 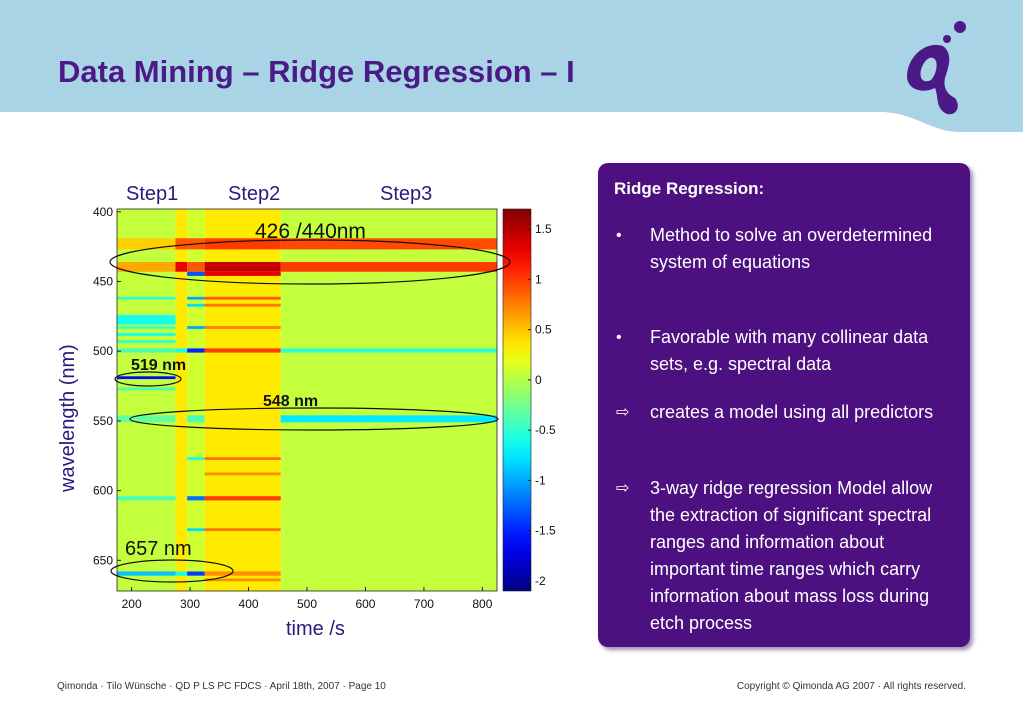 I want to click on colorbar-tick-label: 1.5, so click(x=543, y=229).